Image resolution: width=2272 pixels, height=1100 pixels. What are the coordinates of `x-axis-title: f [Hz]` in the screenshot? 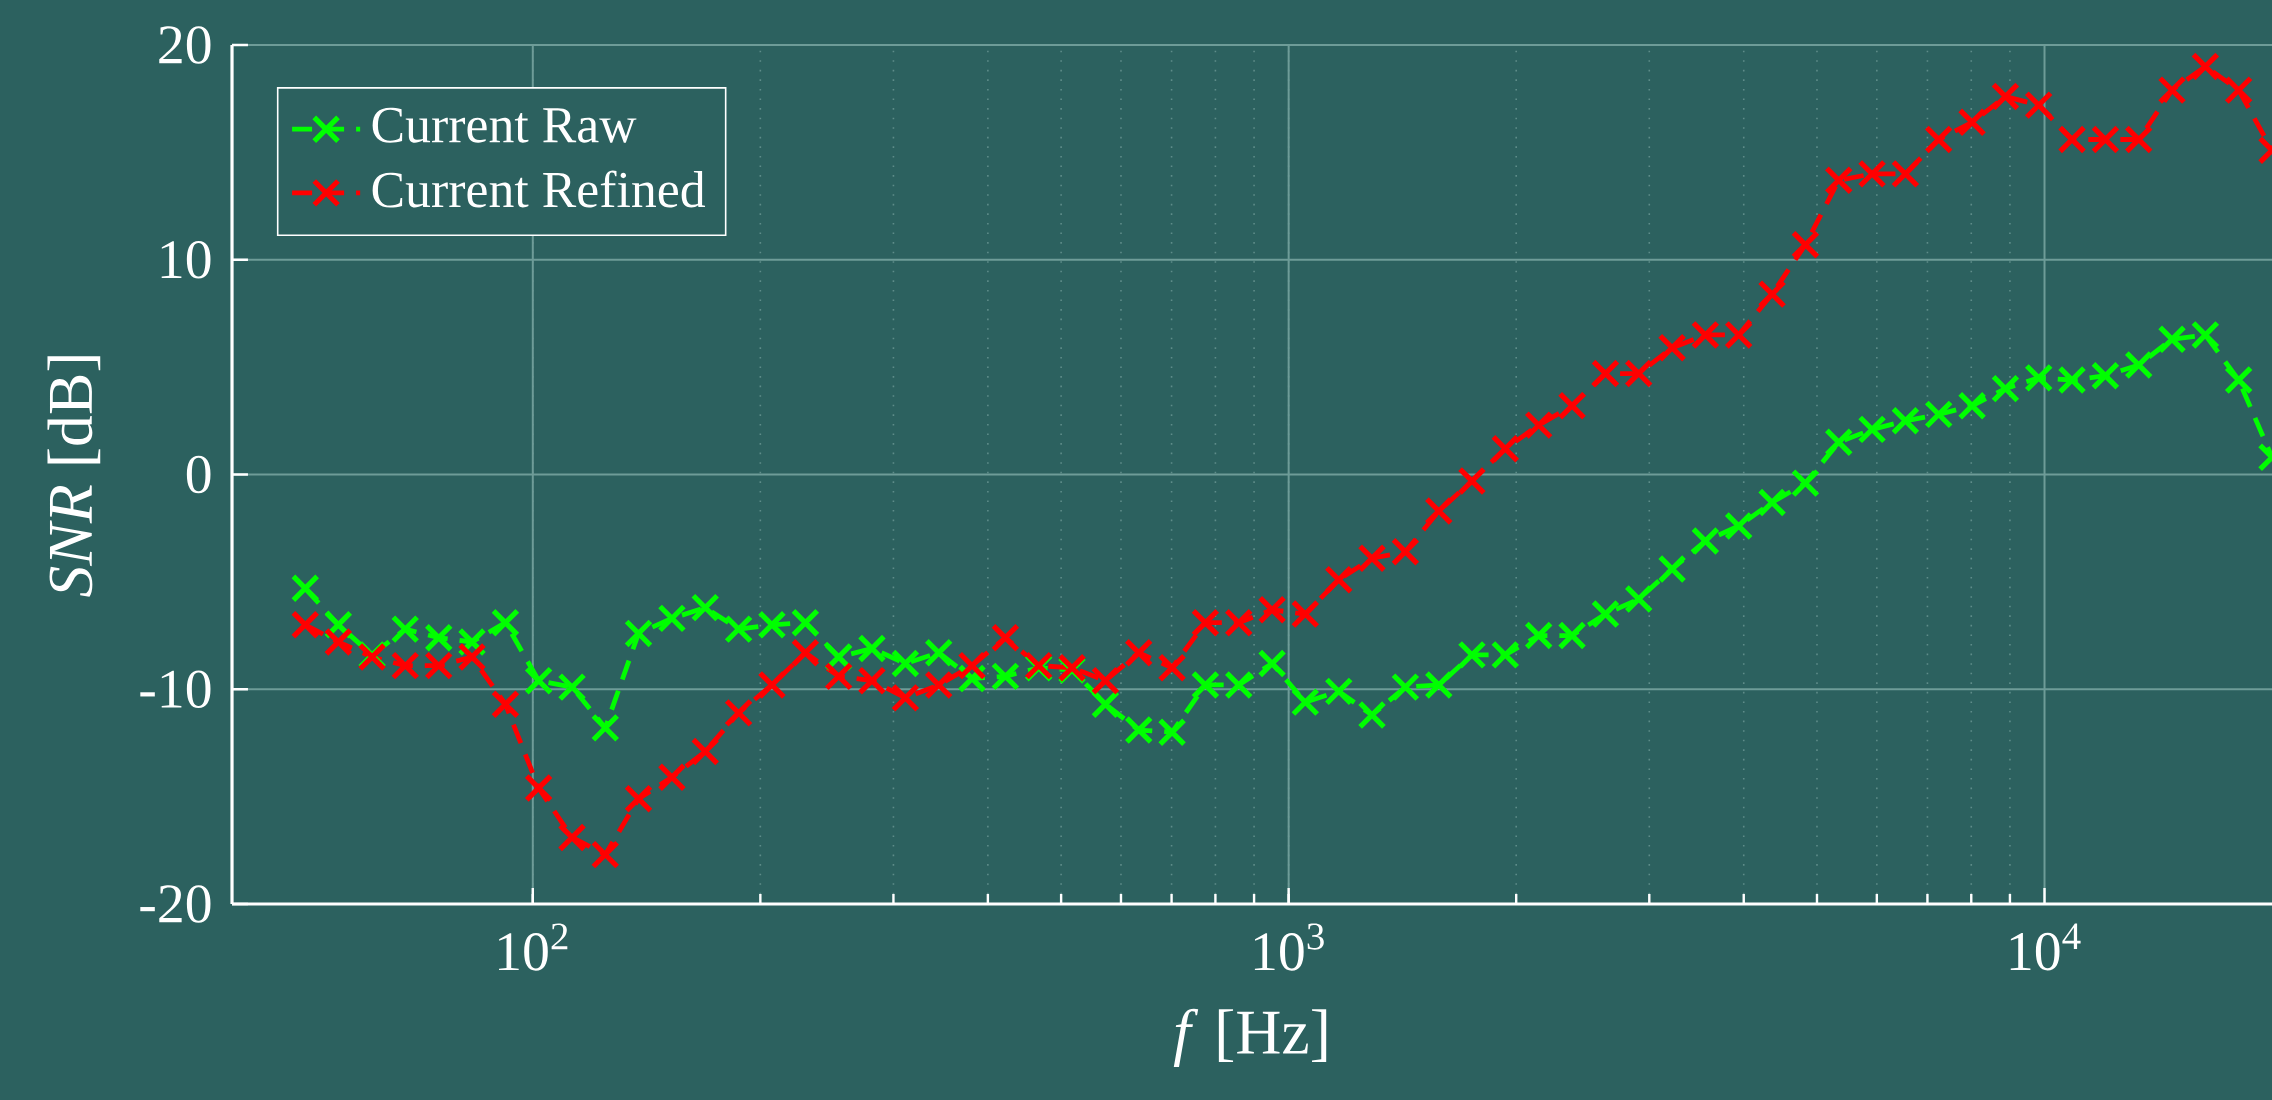 It's located at (1250, 1038).